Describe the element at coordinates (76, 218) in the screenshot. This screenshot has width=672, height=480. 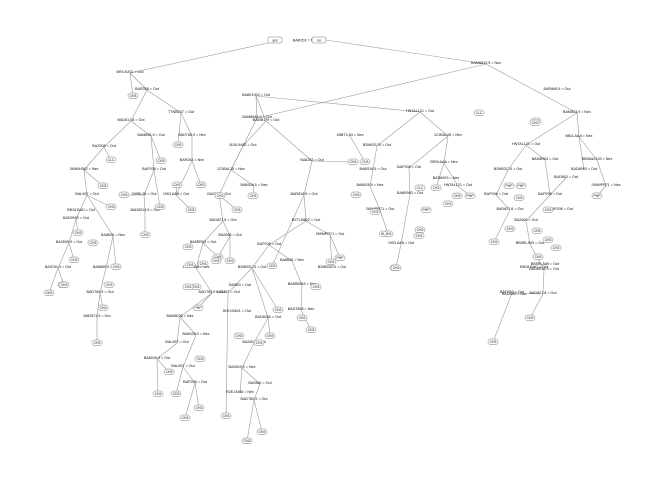
I see `split-node-label: BAD9903 = Out` at that location.